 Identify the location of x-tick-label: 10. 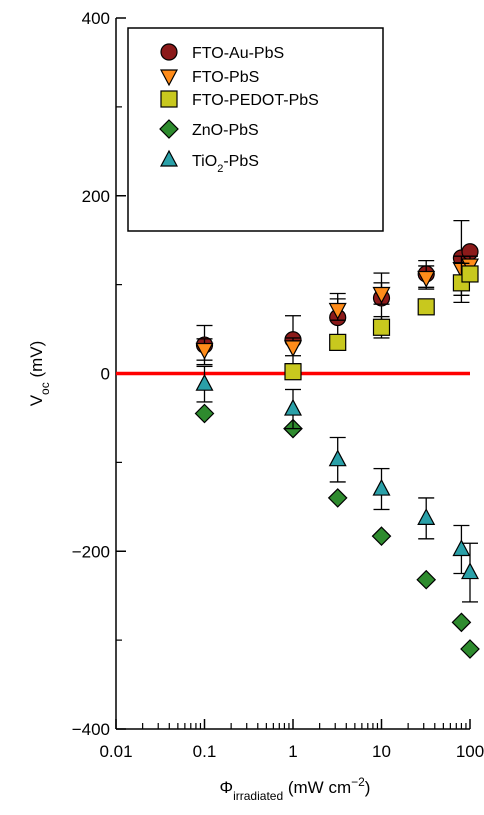
(381, 751).